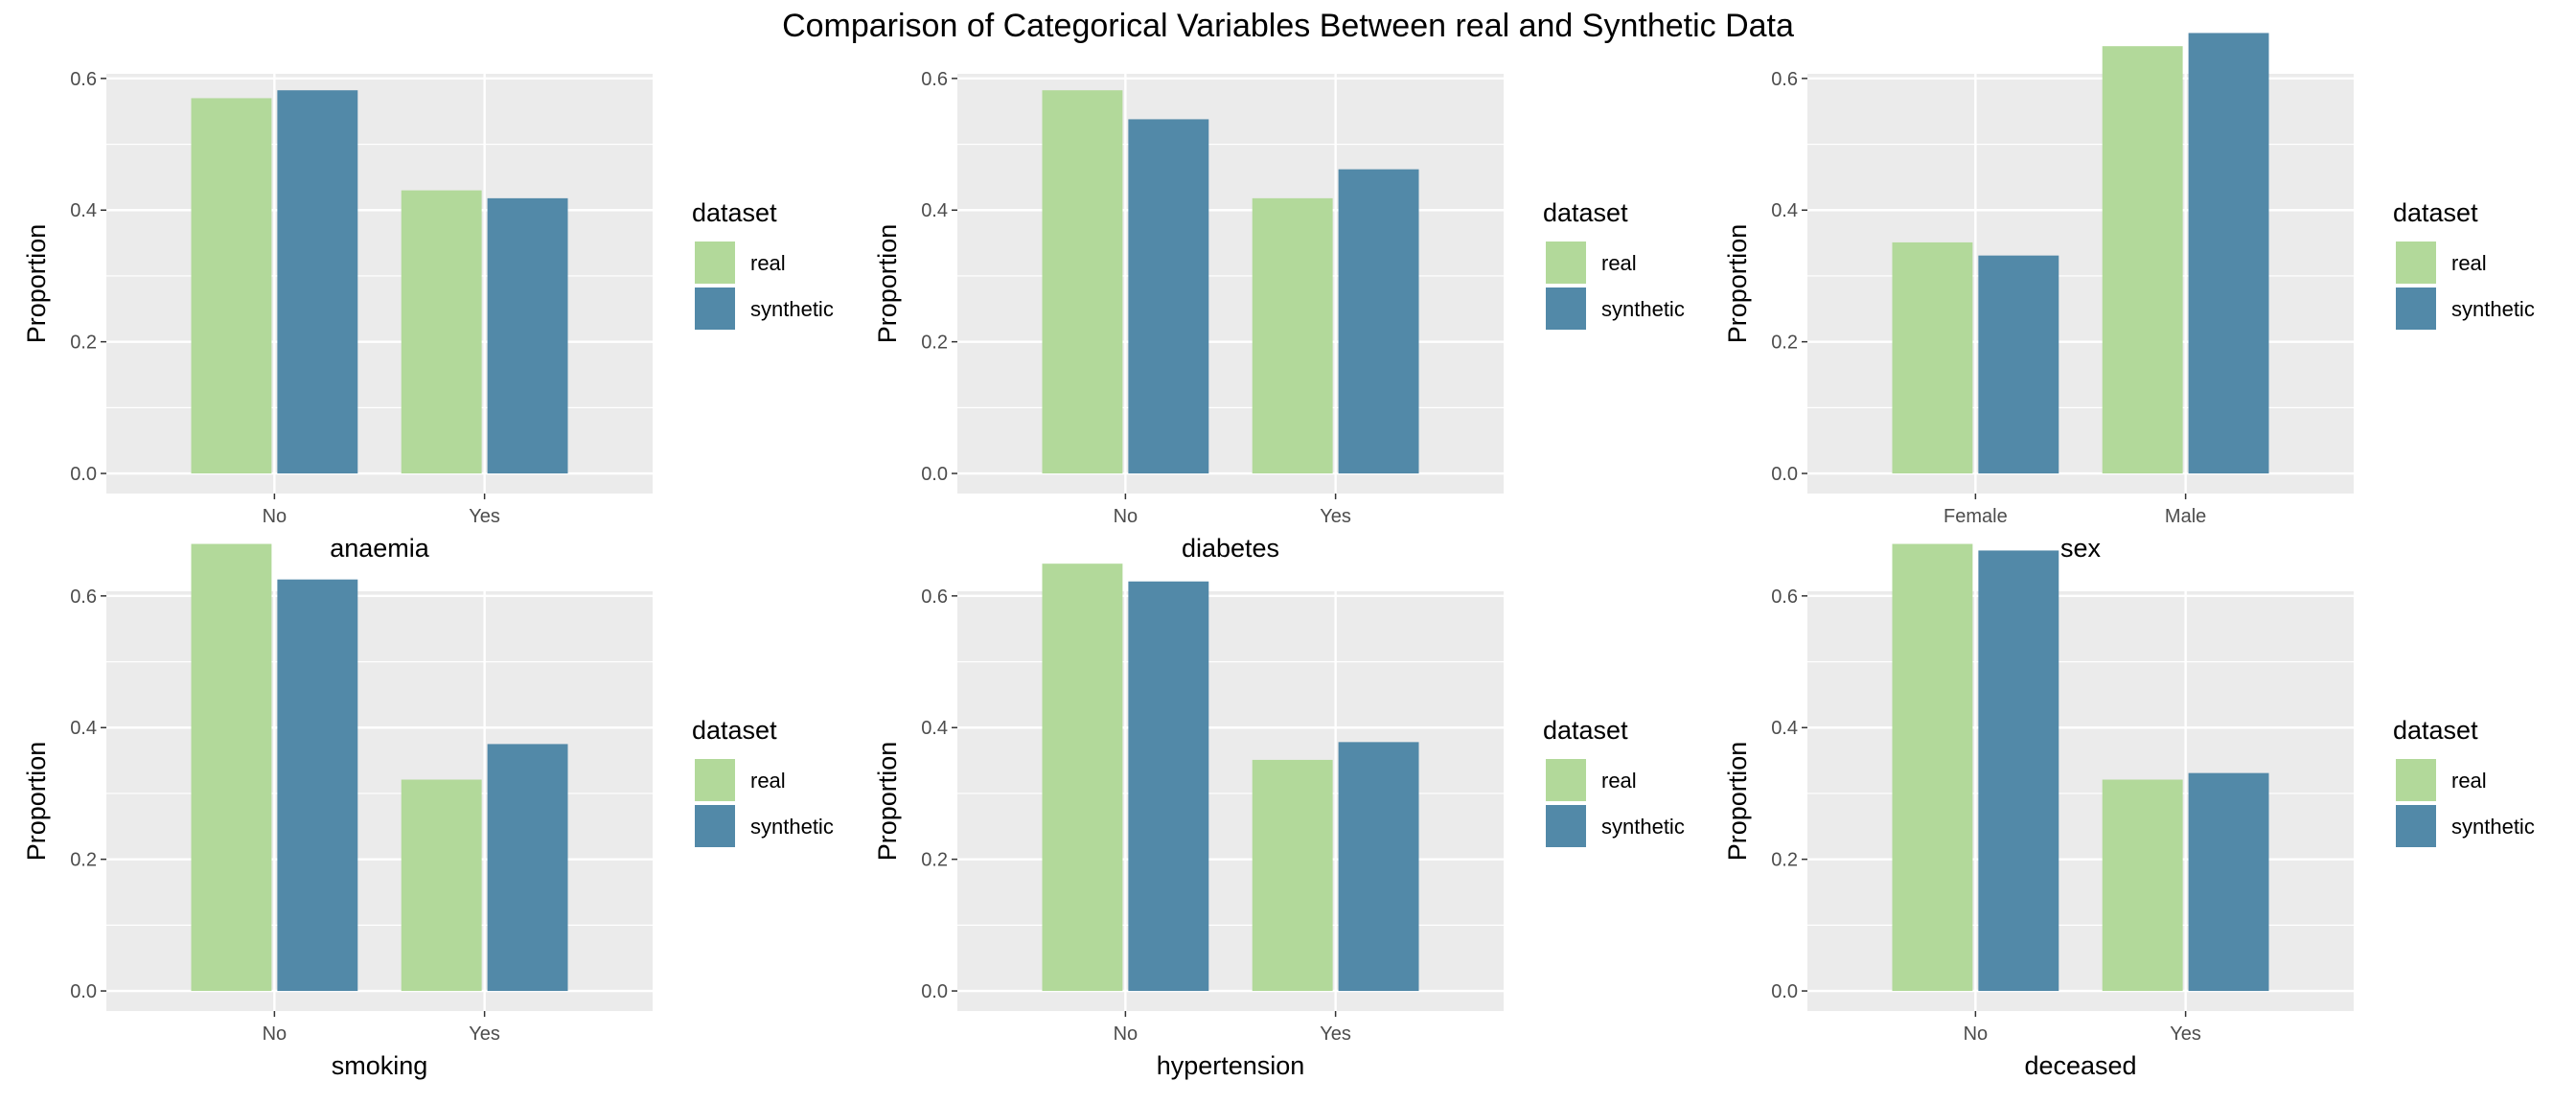  What do you see at coordinates (2081, 548) in the screenshot?
I see `x-axis-title: sex` at bounding box center [2081, 548].